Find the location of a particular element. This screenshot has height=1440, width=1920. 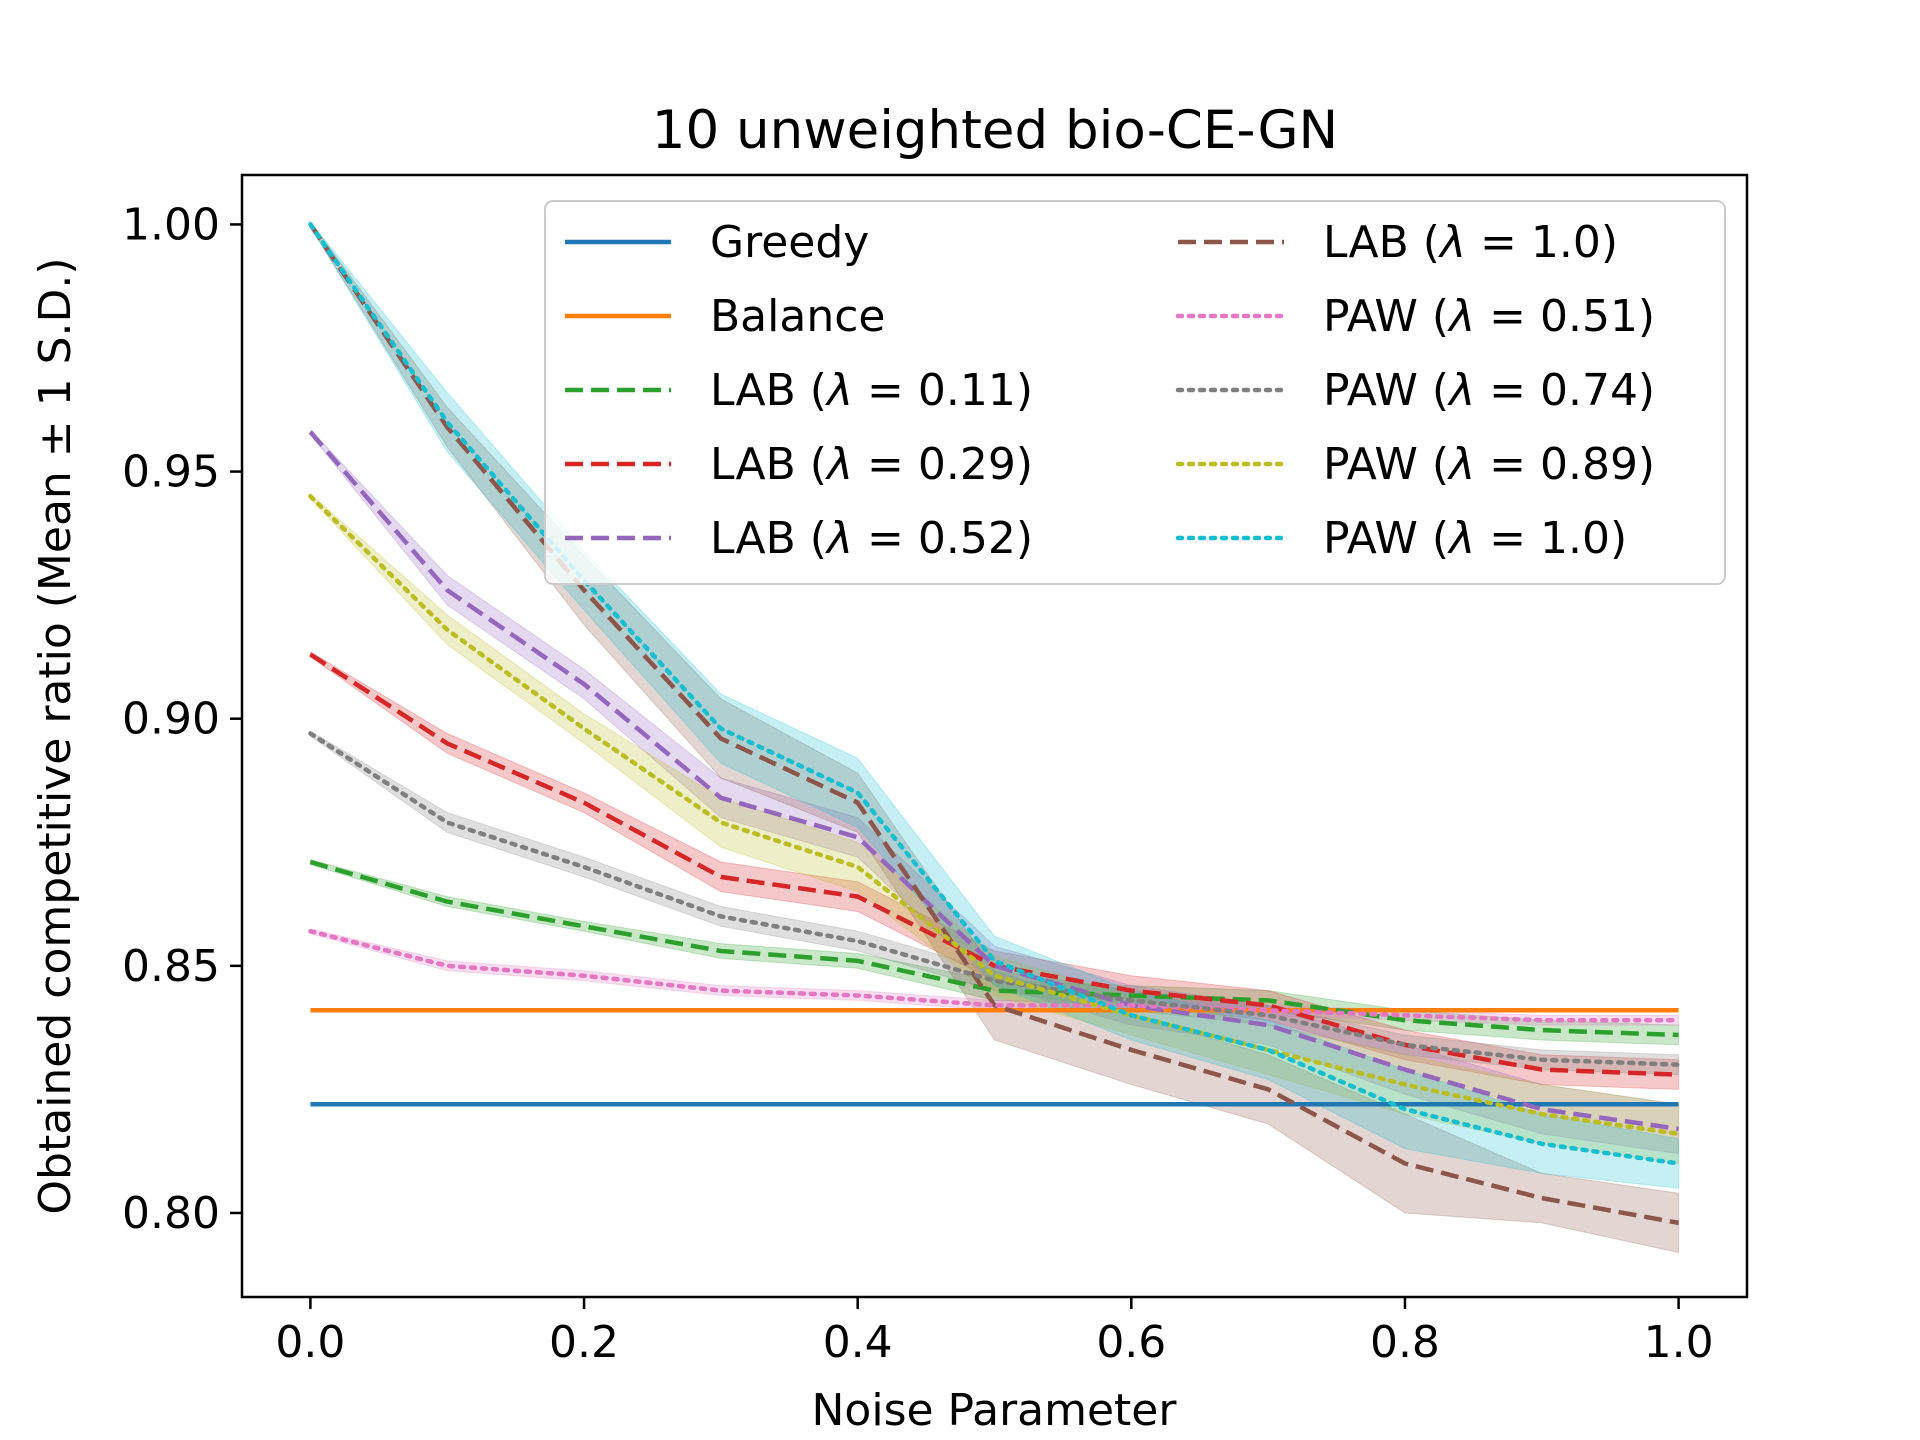

x-tick-label: 0.6 is located at coordinates (1131, 1342).